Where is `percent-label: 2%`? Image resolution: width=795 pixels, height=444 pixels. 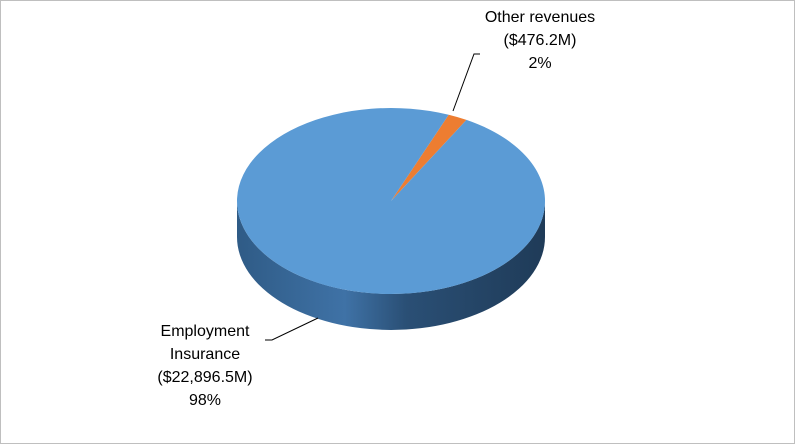
percent-label: 2% is located at coordinates (540, 63).